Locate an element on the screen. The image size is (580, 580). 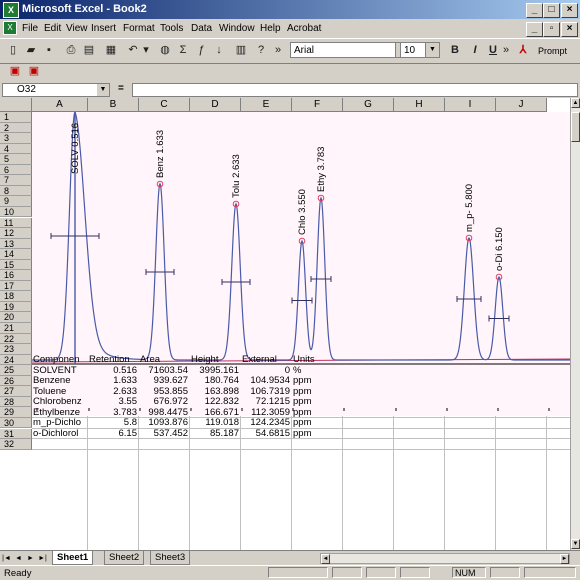
column-header-f: F is located at coordinates (317, 105).